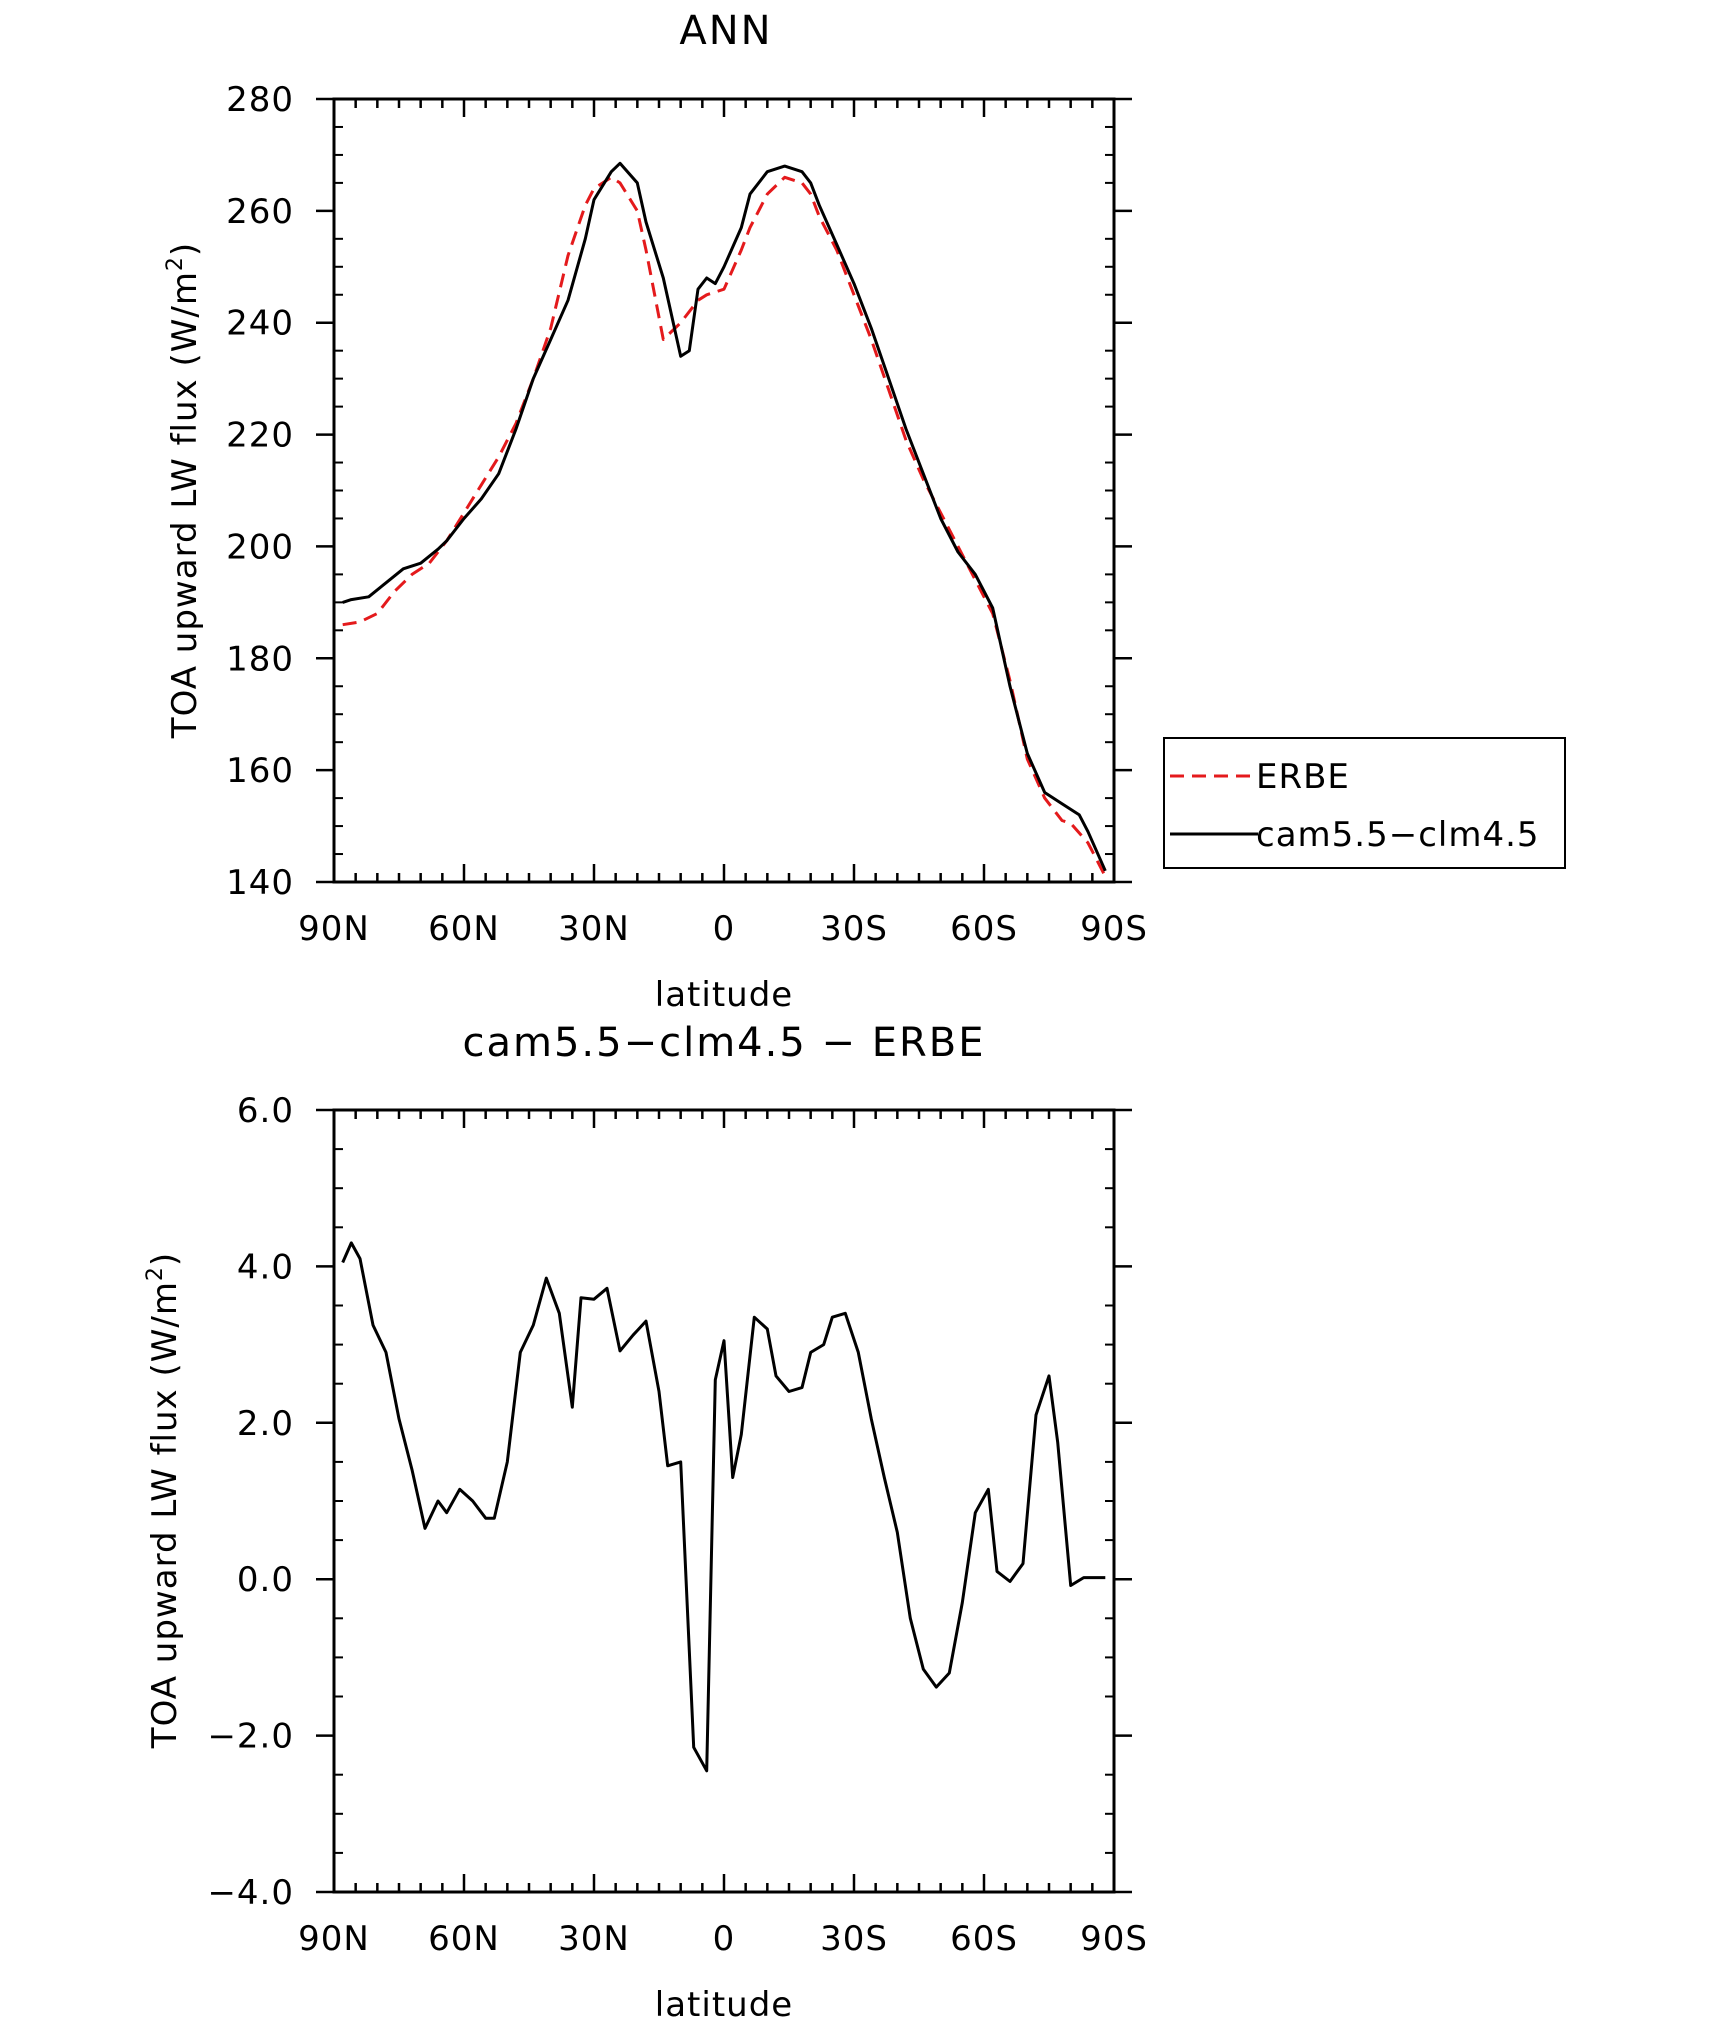 This screenshot has width=1710, height=2021. Describe the element at coordinates (265, 1111) in the screenshot. I see `bottom-y-tick-label: 6.0` at that location.